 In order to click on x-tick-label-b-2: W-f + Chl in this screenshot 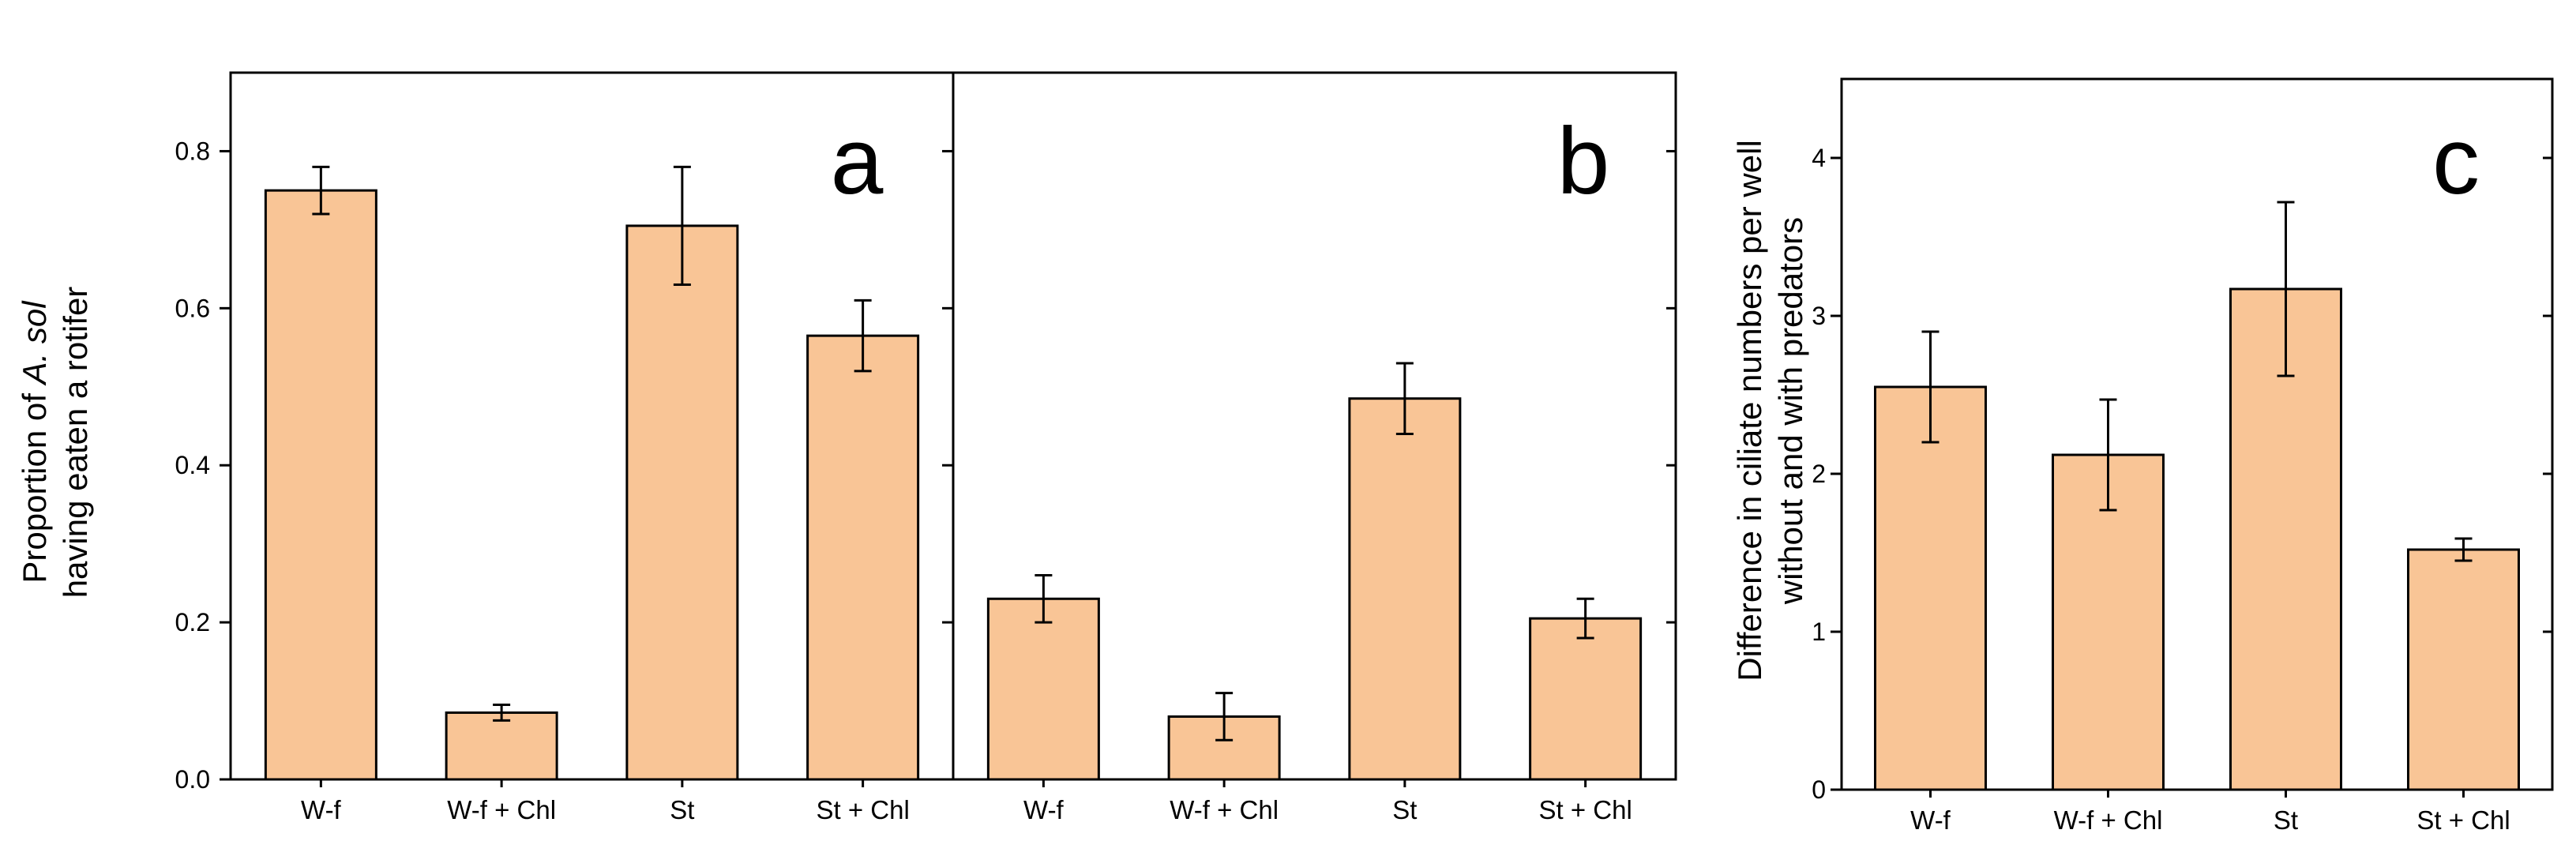, I will do `click(1224, 809)`.